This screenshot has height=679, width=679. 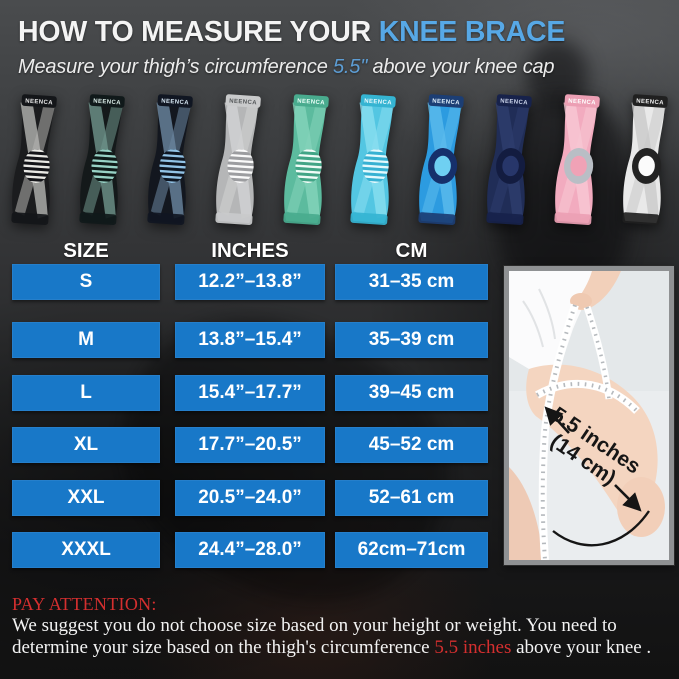 I want to click on cell-inches: 15.4”–17.7”, so click(x=250, y=393).